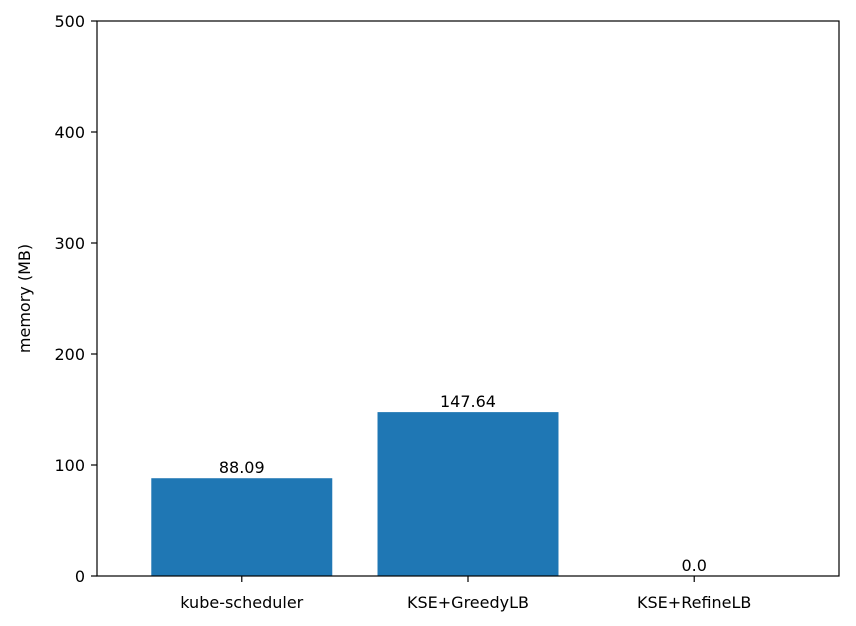  Describe the element at coordinates (69, 132) in the screenshot. I see `y-tick-label-4: 400` at that location.